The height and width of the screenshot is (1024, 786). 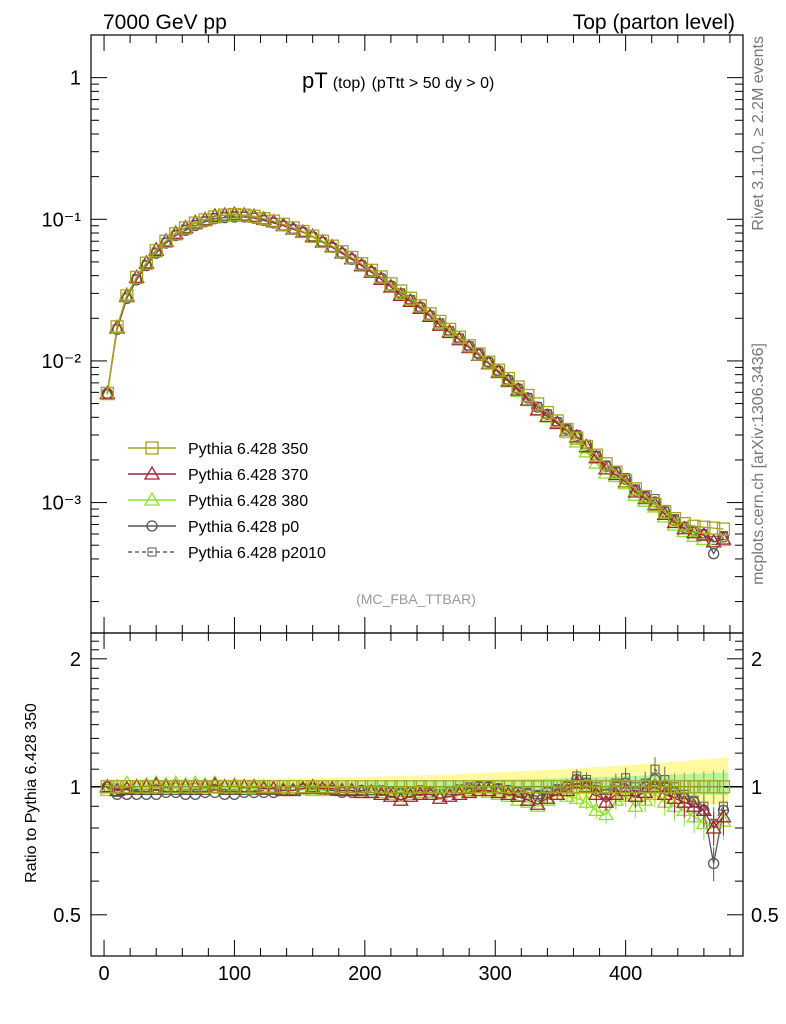 What do you see at coordinates (495, 974) in the screenshot?
I see `x-tick-label: 300` at bounding box center [495, 974].